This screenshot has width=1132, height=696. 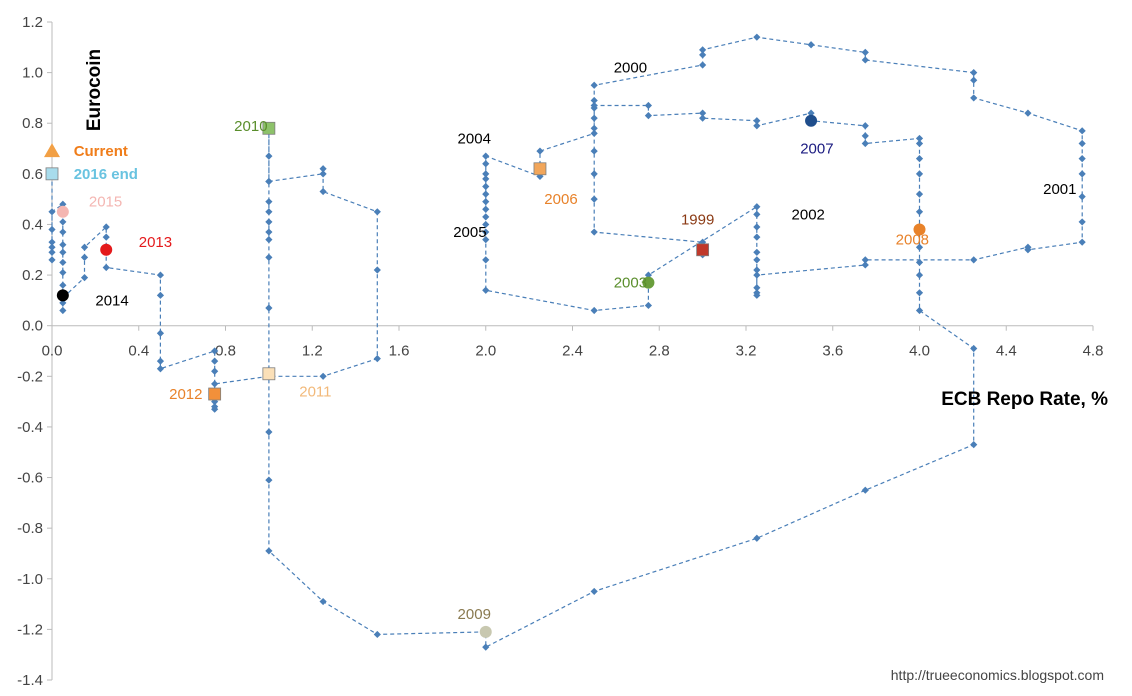 I want to click on x-tick-label: 3.6, so click(x=832, y=351).